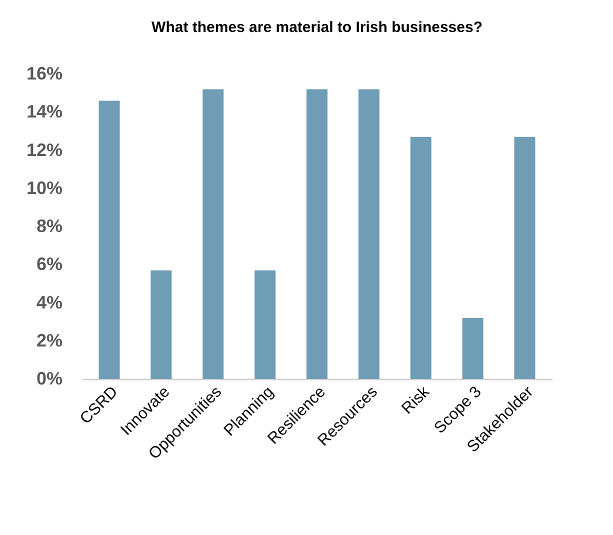  What do you see at coordinates (44, 74) in the screenshot?
I see `y-tick-label: 16%` at bounding box center [44, 74].